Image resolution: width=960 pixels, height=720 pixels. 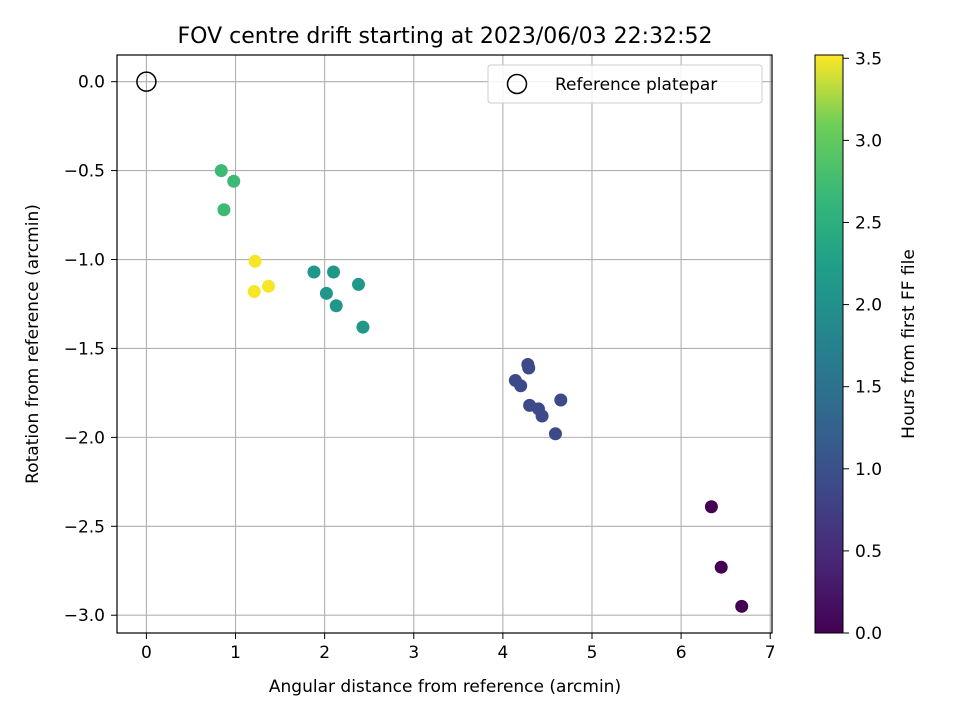 What do you see at coordinates (502, 653) in the screenshot?
I see `x-tick-label: 4` at bounding box center [502, 653].